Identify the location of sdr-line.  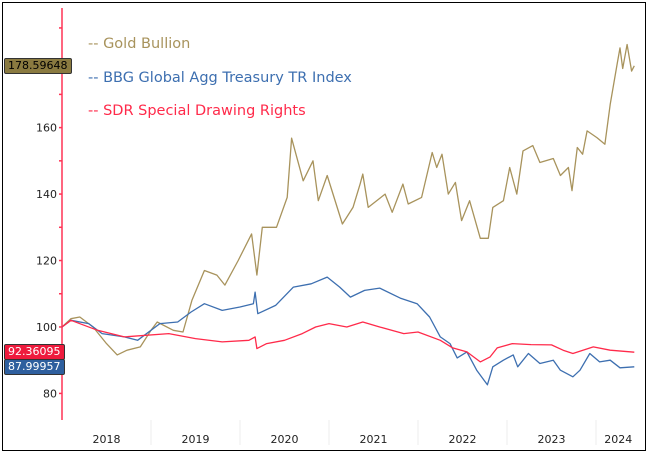
(348, 341).